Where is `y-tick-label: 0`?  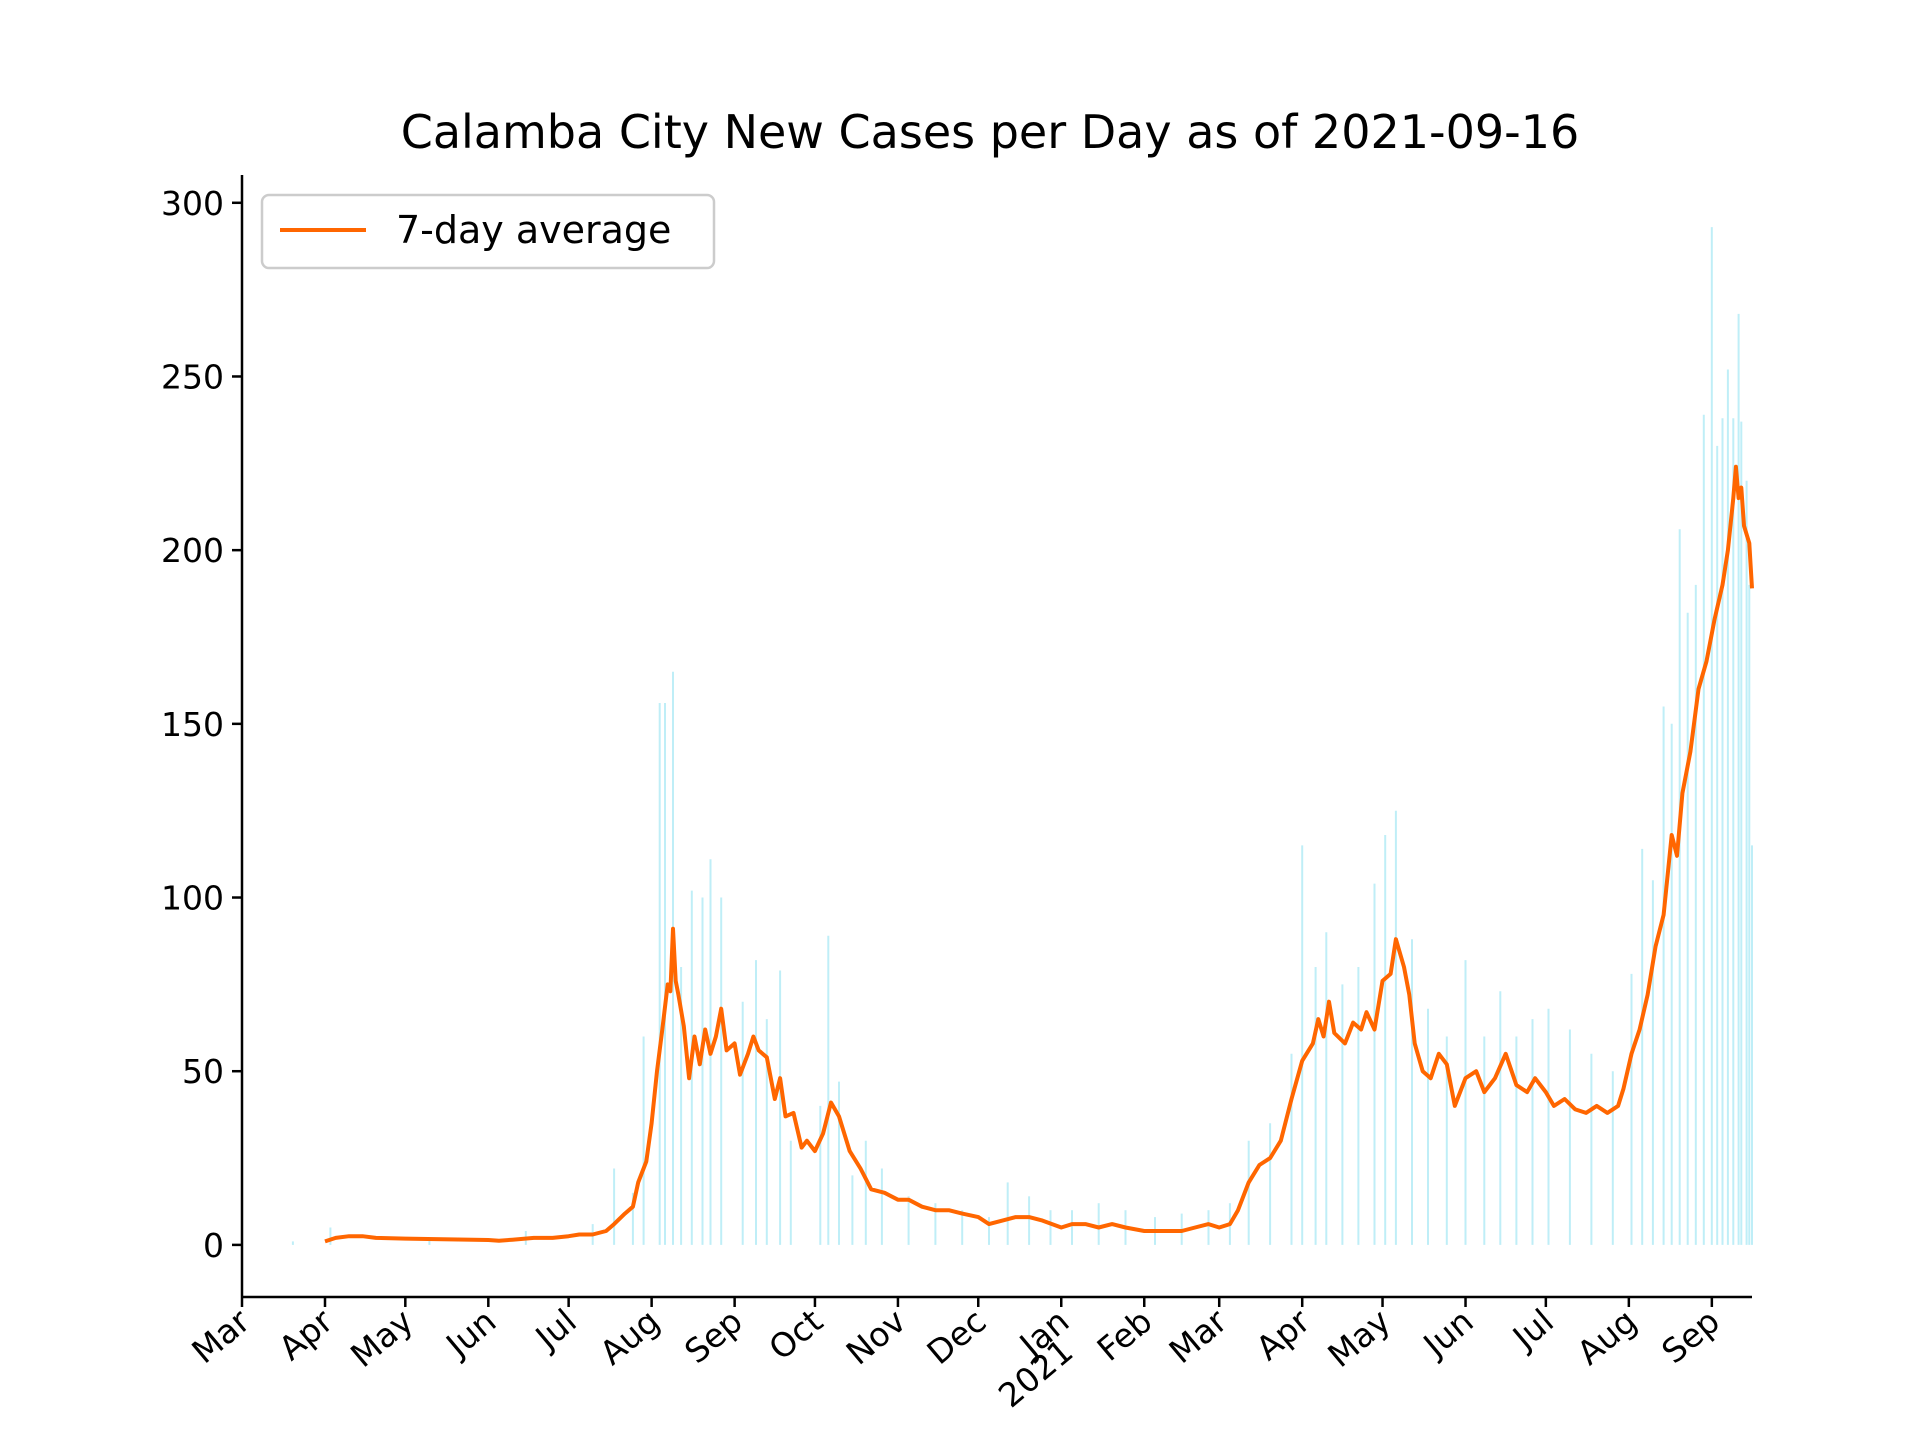
y-tick-label: 0 is located at coordinates (213, 1245).